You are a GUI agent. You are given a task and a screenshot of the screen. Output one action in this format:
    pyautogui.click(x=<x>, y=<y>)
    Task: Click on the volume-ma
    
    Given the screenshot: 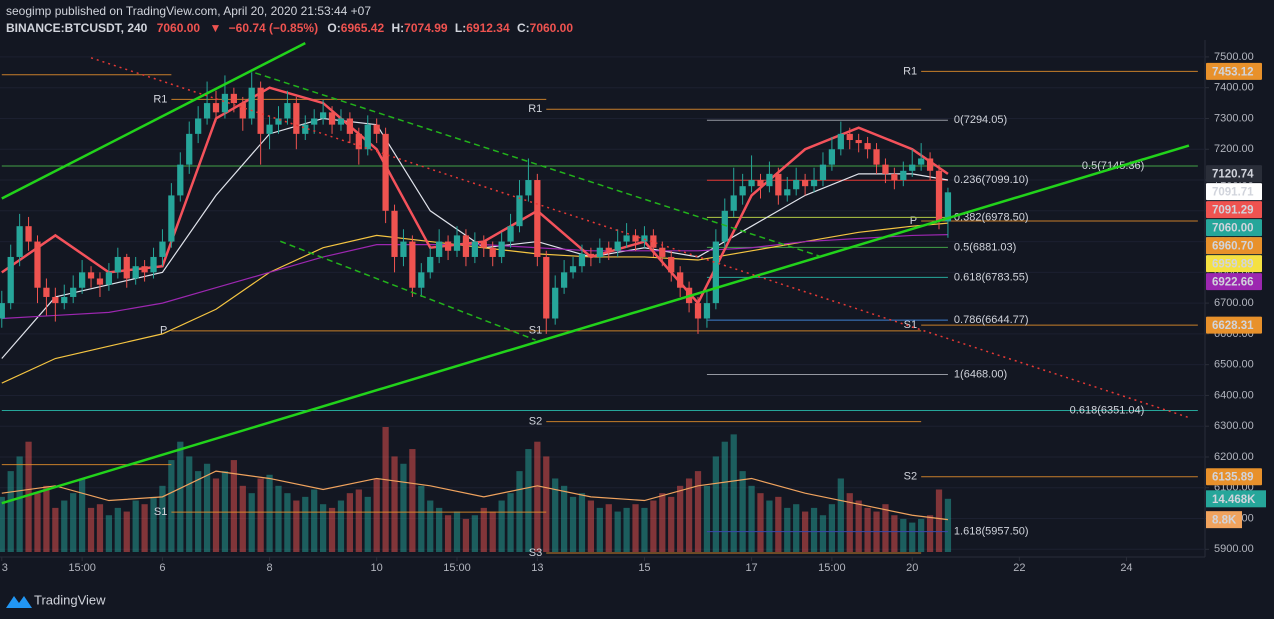 What is the action you would take?
    pyautogui.click(x=475, y=495)
    